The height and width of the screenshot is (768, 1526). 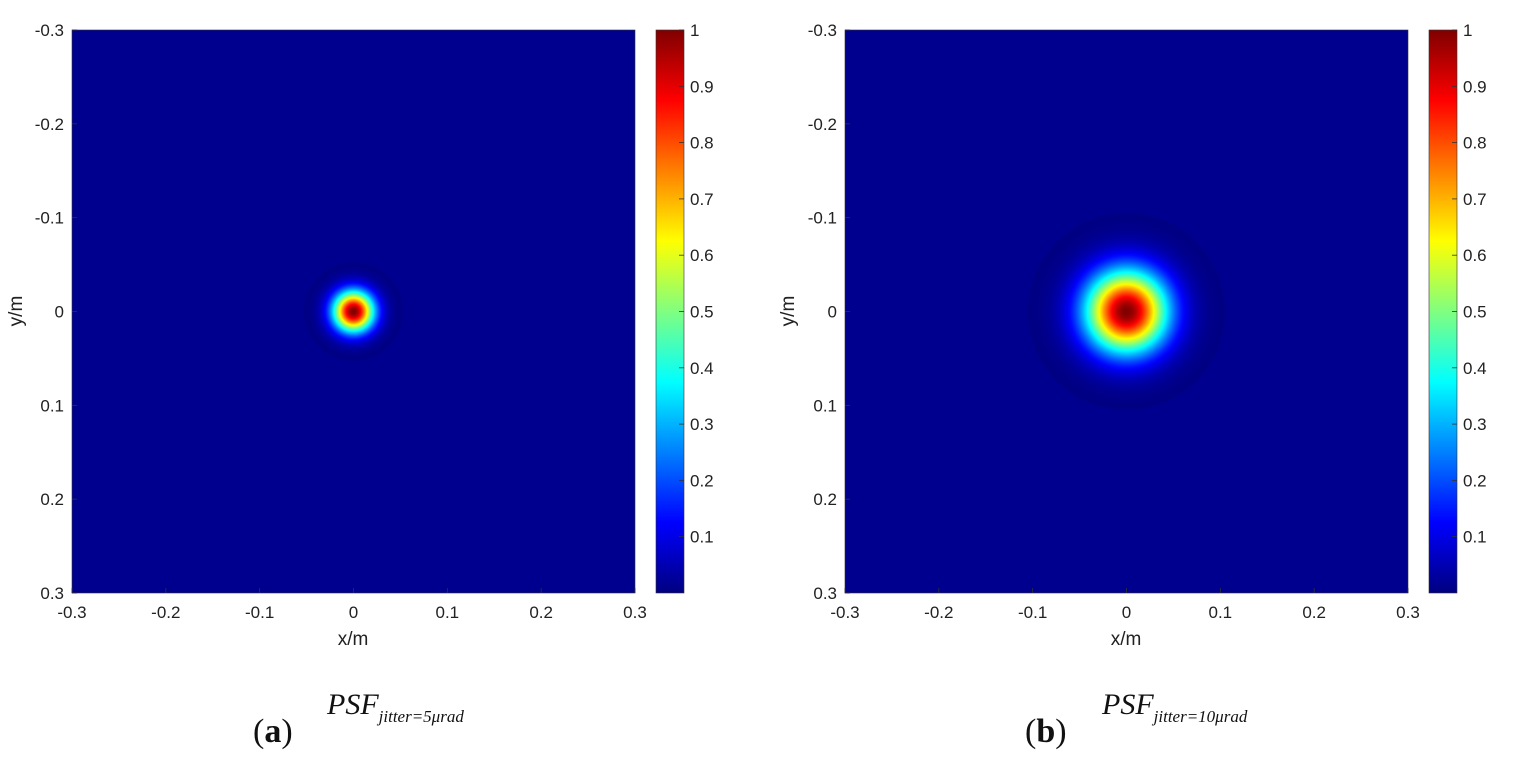 I want to click on caption-open-paren-a: (, so click(x=258, y=731).